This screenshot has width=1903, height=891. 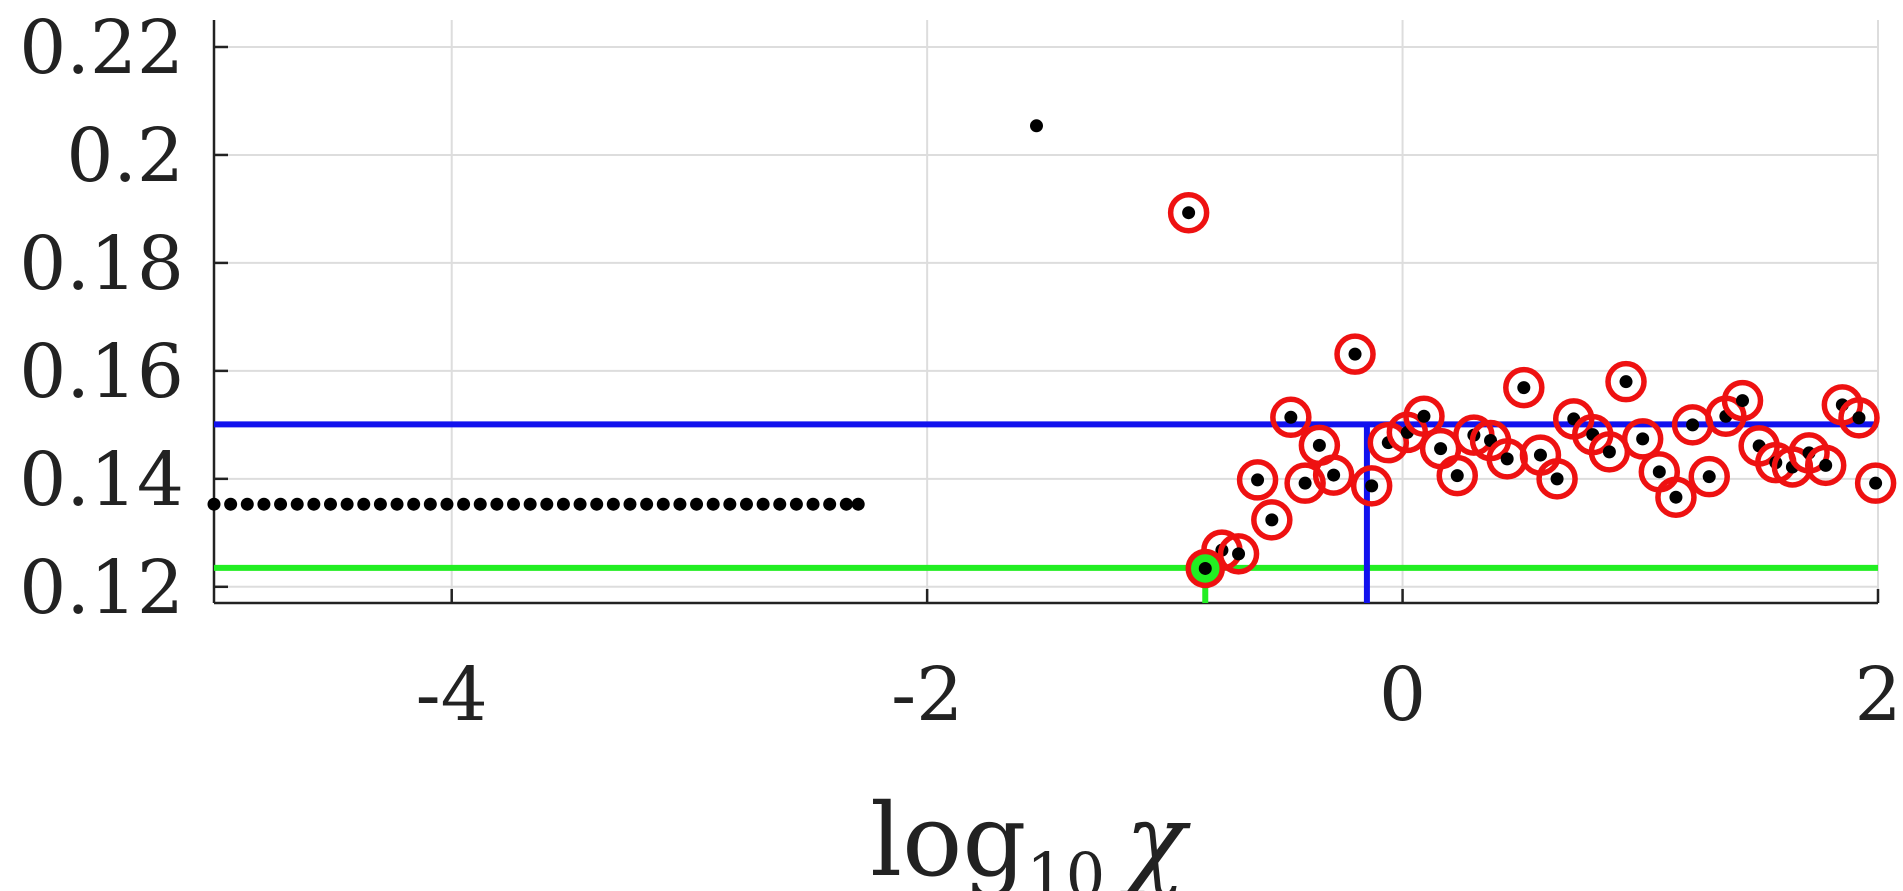 What do you see at coordinates (1205, 568) in the screenshot?
I see `best-point` at bounding box center [1205, 568].